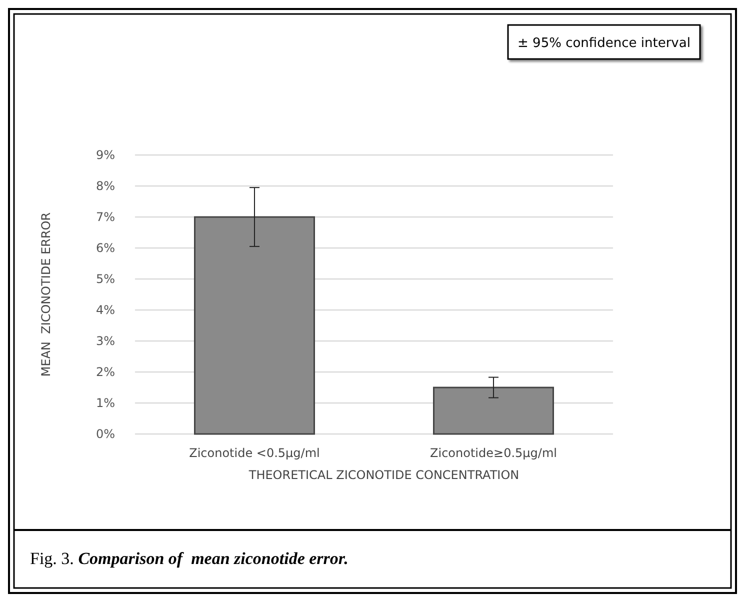 This screenshot has height=602, width=745. Describe the element at coordinates (105, 155) in the screenshot. I see `y-tick-label: 9%` at that location.